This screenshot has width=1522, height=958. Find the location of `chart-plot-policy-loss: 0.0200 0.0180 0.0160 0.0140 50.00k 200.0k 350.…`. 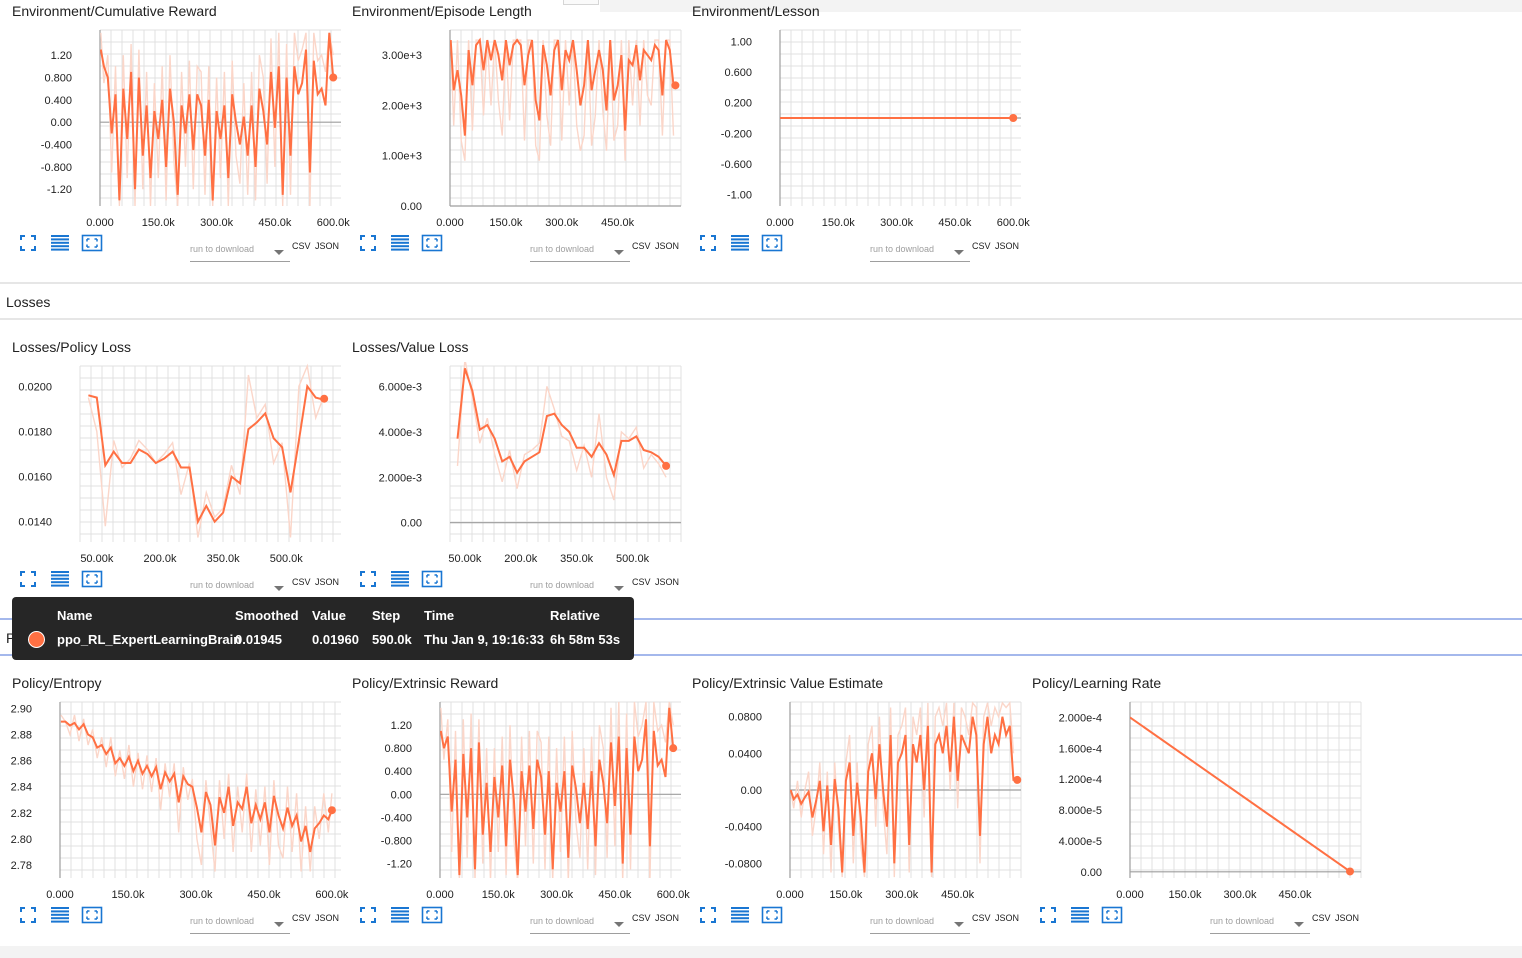

chart-plot-policy-loss: 0.0200 0.0180 0.0160 0.0140 50.00k 200.0k 350.… is located at coordinates (170, 463).